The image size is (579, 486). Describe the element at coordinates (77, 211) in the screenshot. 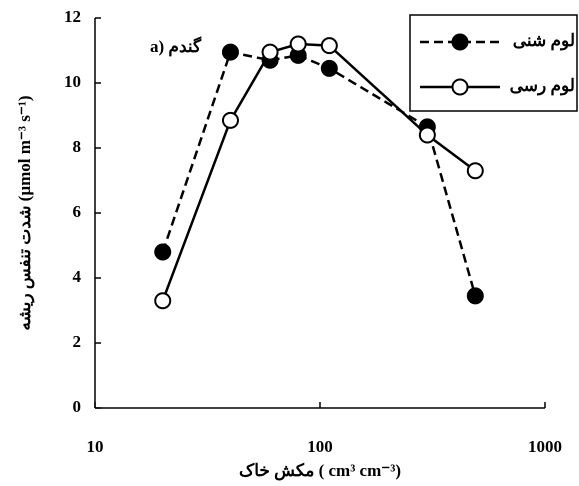

I see `y-tick-label: 6` at that location.